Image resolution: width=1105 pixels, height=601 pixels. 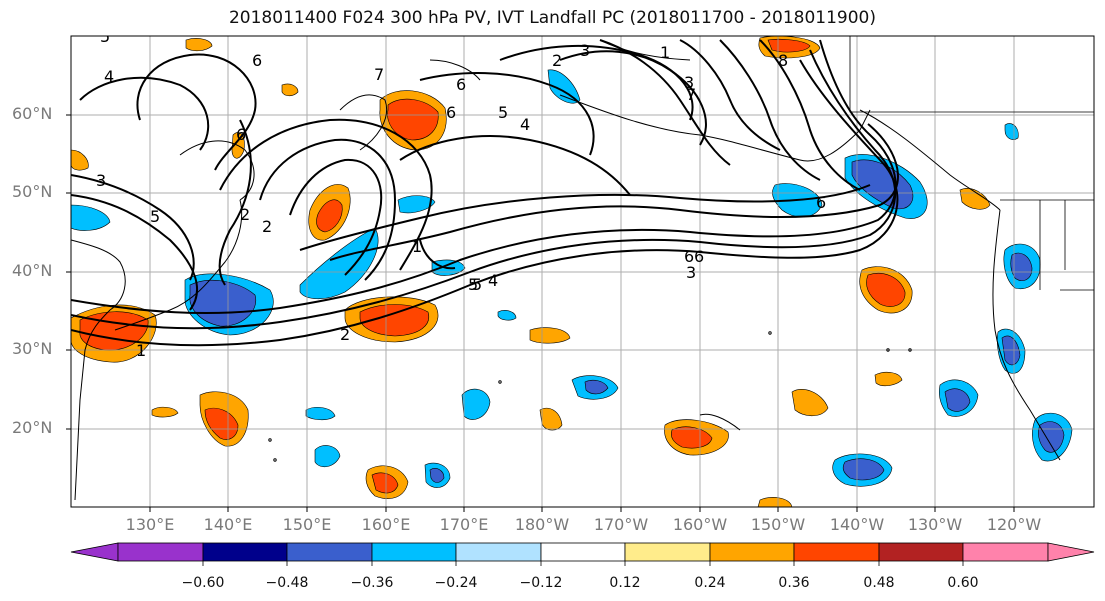 What do you see at coordinates (778, 524) in the screenshot?
I see `lon-label-150w: 150°W` at bounding box center [778, 524].